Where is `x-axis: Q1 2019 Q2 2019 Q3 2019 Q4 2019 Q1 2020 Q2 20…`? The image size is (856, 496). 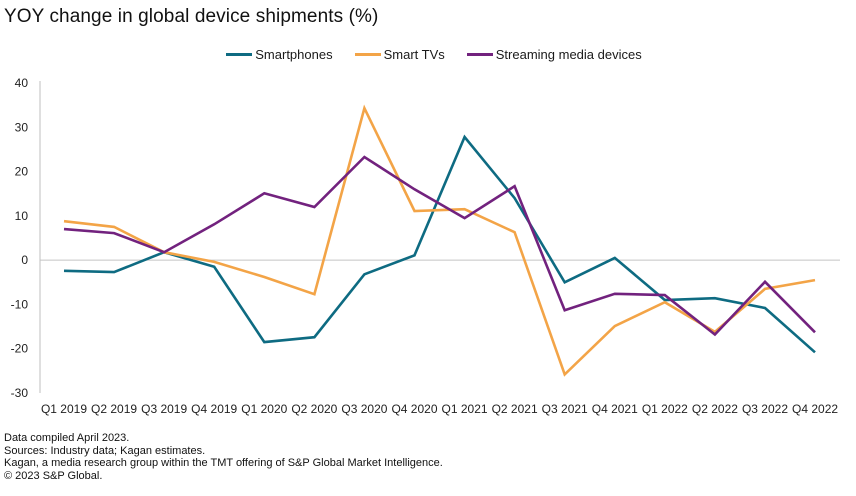 x-axis: Q1 2019 Q2 2019 Q3 2019 Q4 2019 Q1 2020 Q2 20… is located at coordinates (439, 409).